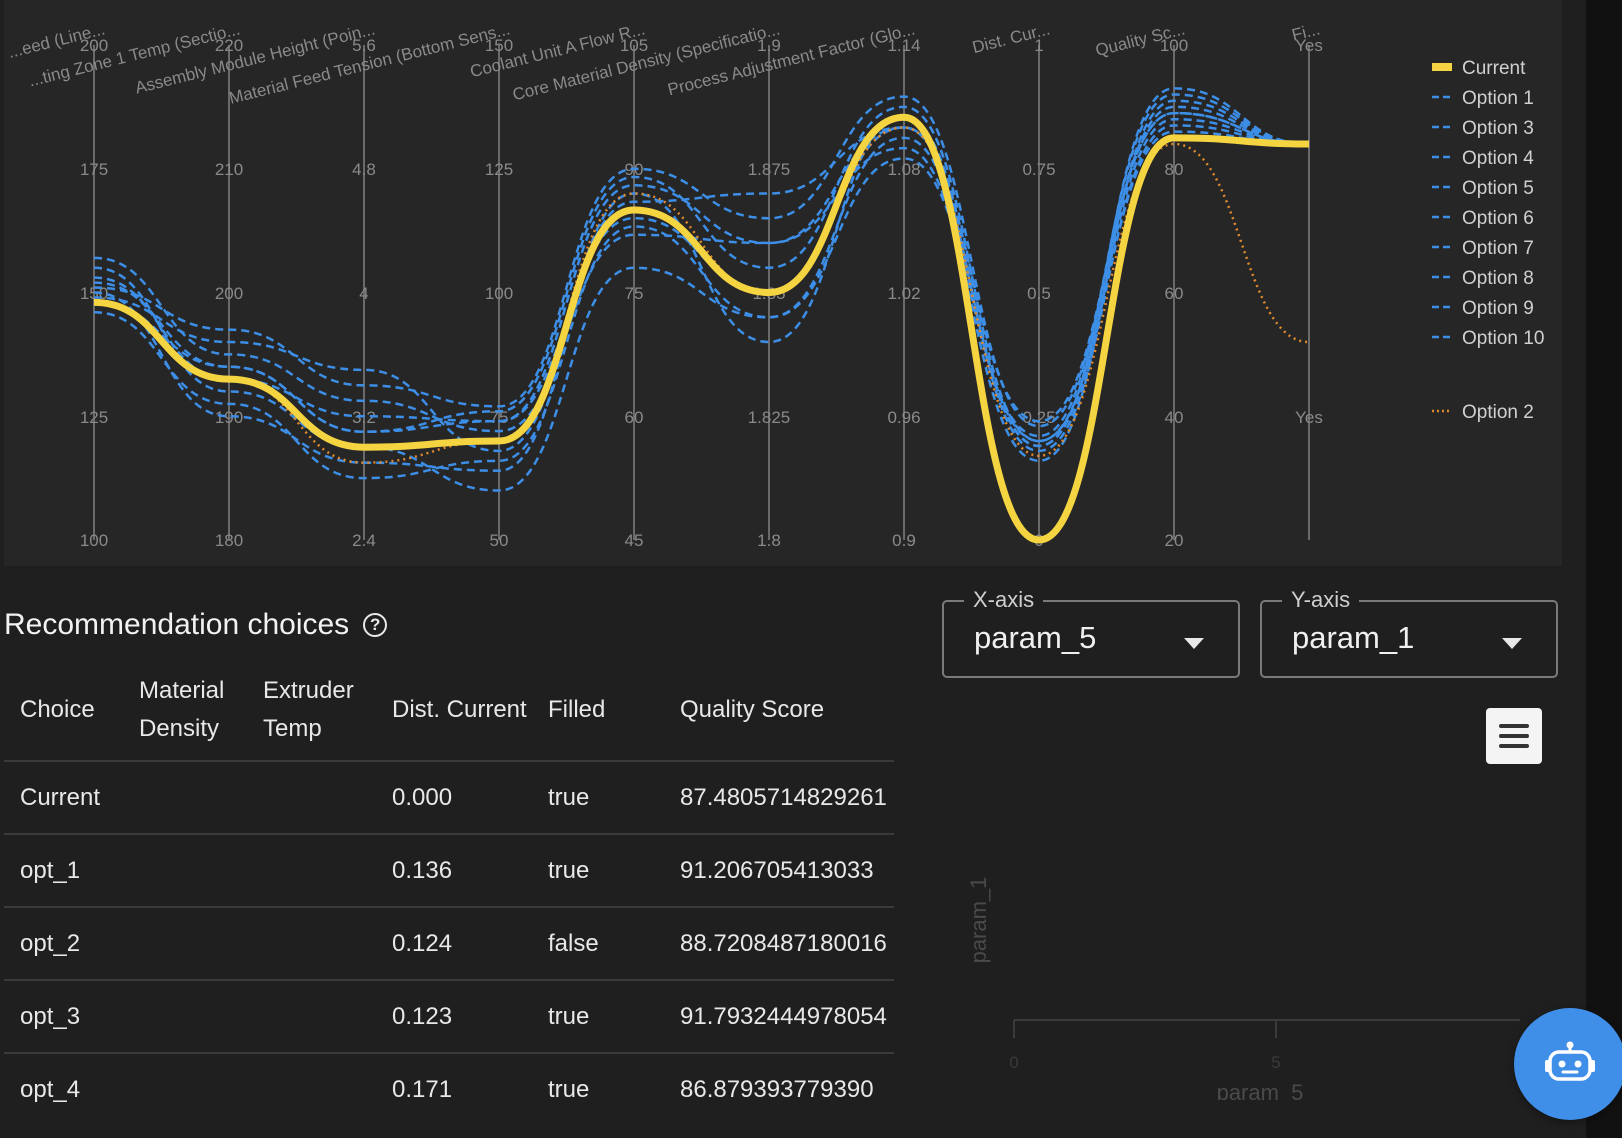  I want to click on axis-tick-label: 125, so click(94, 417).